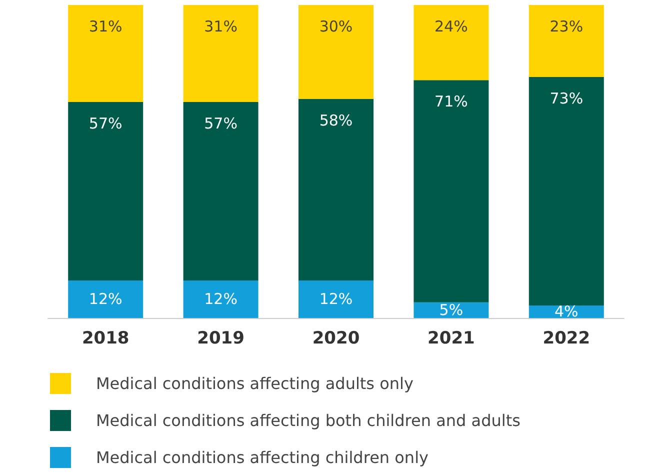  I want to click on data-label: 71%, so click(451, 101).